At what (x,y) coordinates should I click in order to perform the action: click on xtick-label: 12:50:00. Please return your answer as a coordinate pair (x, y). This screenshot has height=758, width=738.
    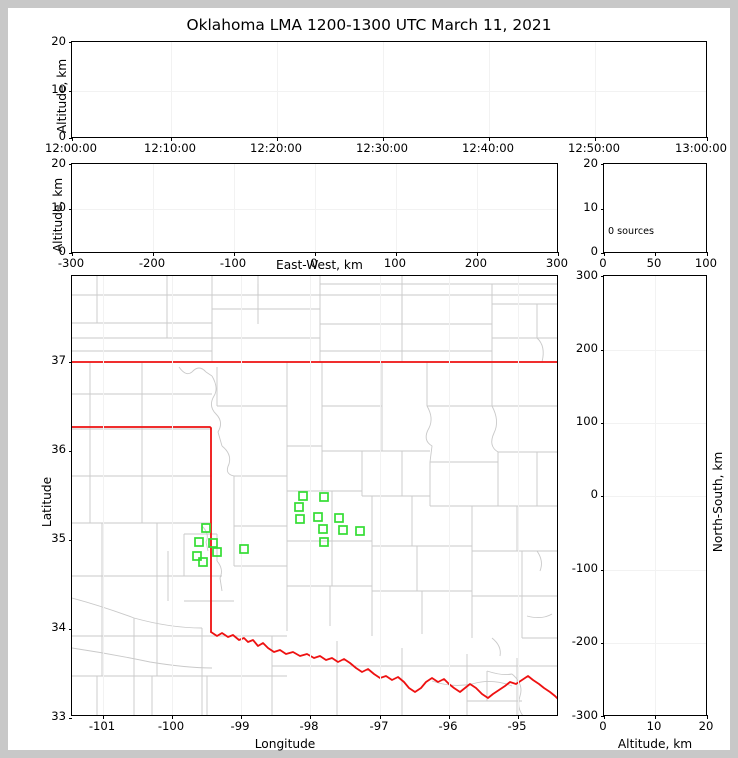
    Looking at the image, I should click on (594, 148).